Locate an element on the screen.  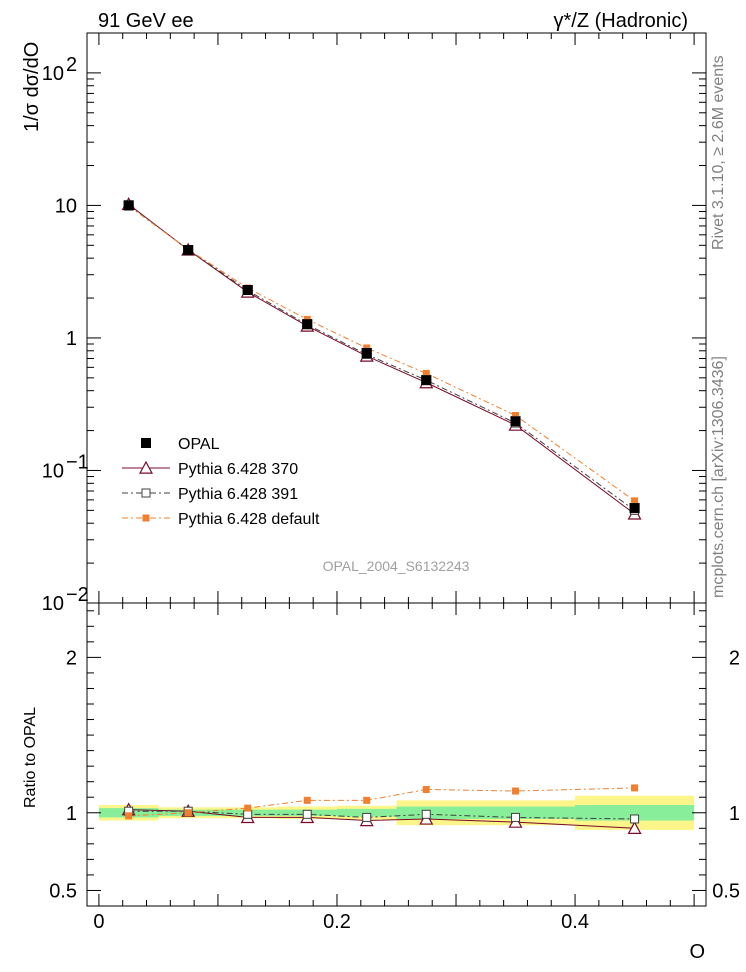
ratio-tick-label-right: 0.5 is located at coordinates (726, 891).